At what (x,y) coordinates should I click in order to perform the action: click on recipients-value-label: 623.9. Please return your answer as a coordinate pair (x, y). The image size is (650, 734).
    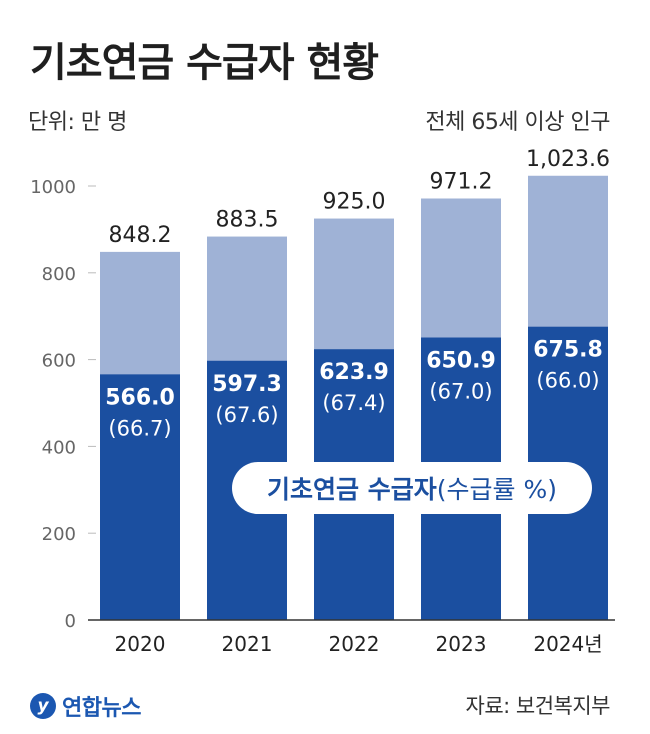
    Looking at the image, I should click on (354, 372).